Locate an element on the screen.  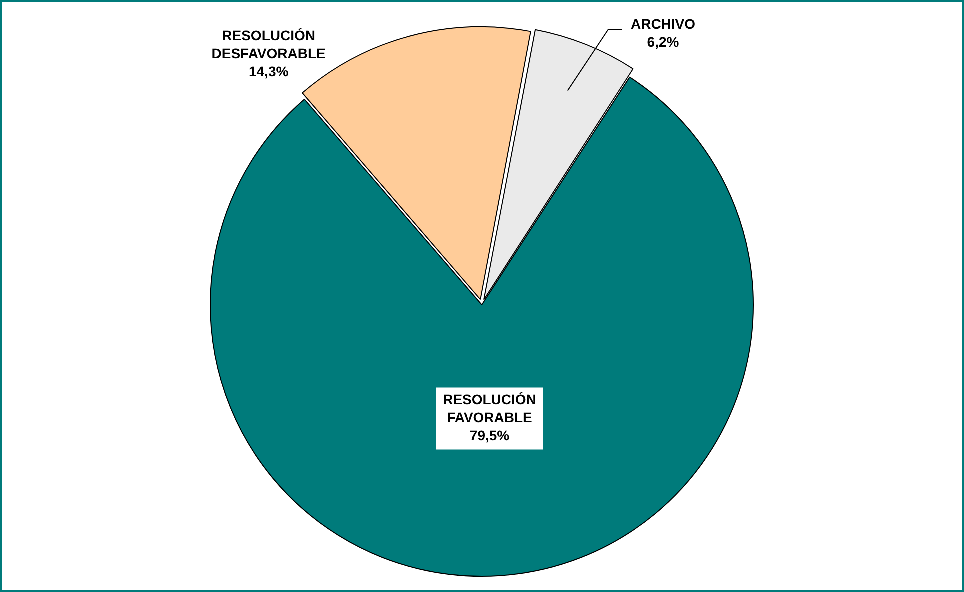
slice-label: RESOLUCIÓN FAVORABLE is located at coordinates (489, 409).